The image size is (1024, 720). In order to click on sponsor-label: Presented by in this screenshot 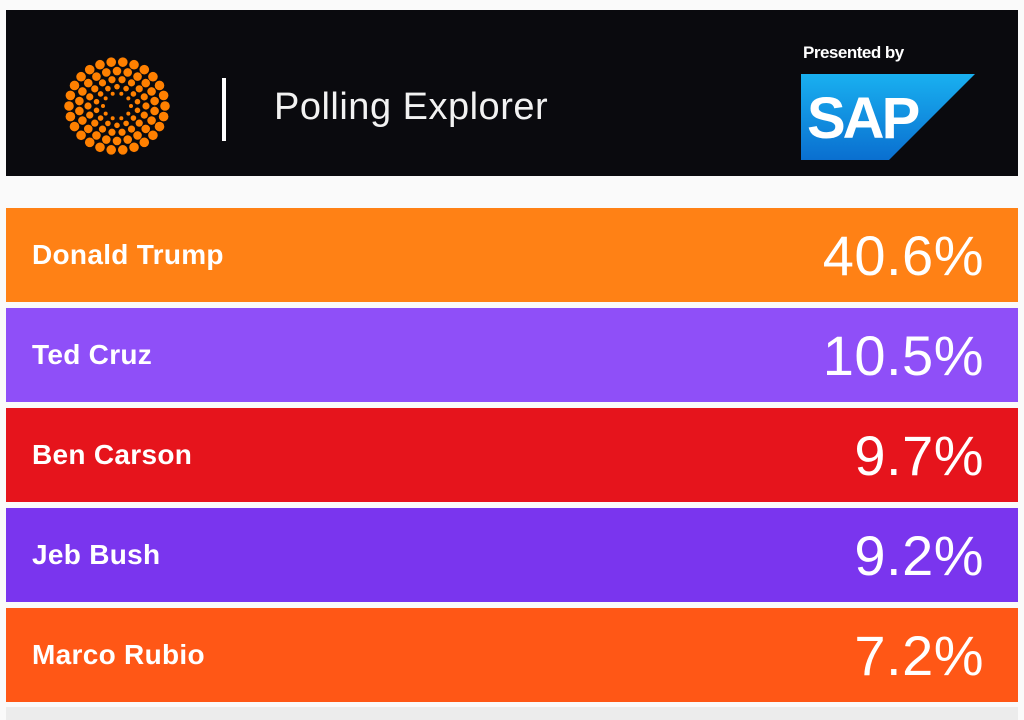, I will do `click(853, 52)`.